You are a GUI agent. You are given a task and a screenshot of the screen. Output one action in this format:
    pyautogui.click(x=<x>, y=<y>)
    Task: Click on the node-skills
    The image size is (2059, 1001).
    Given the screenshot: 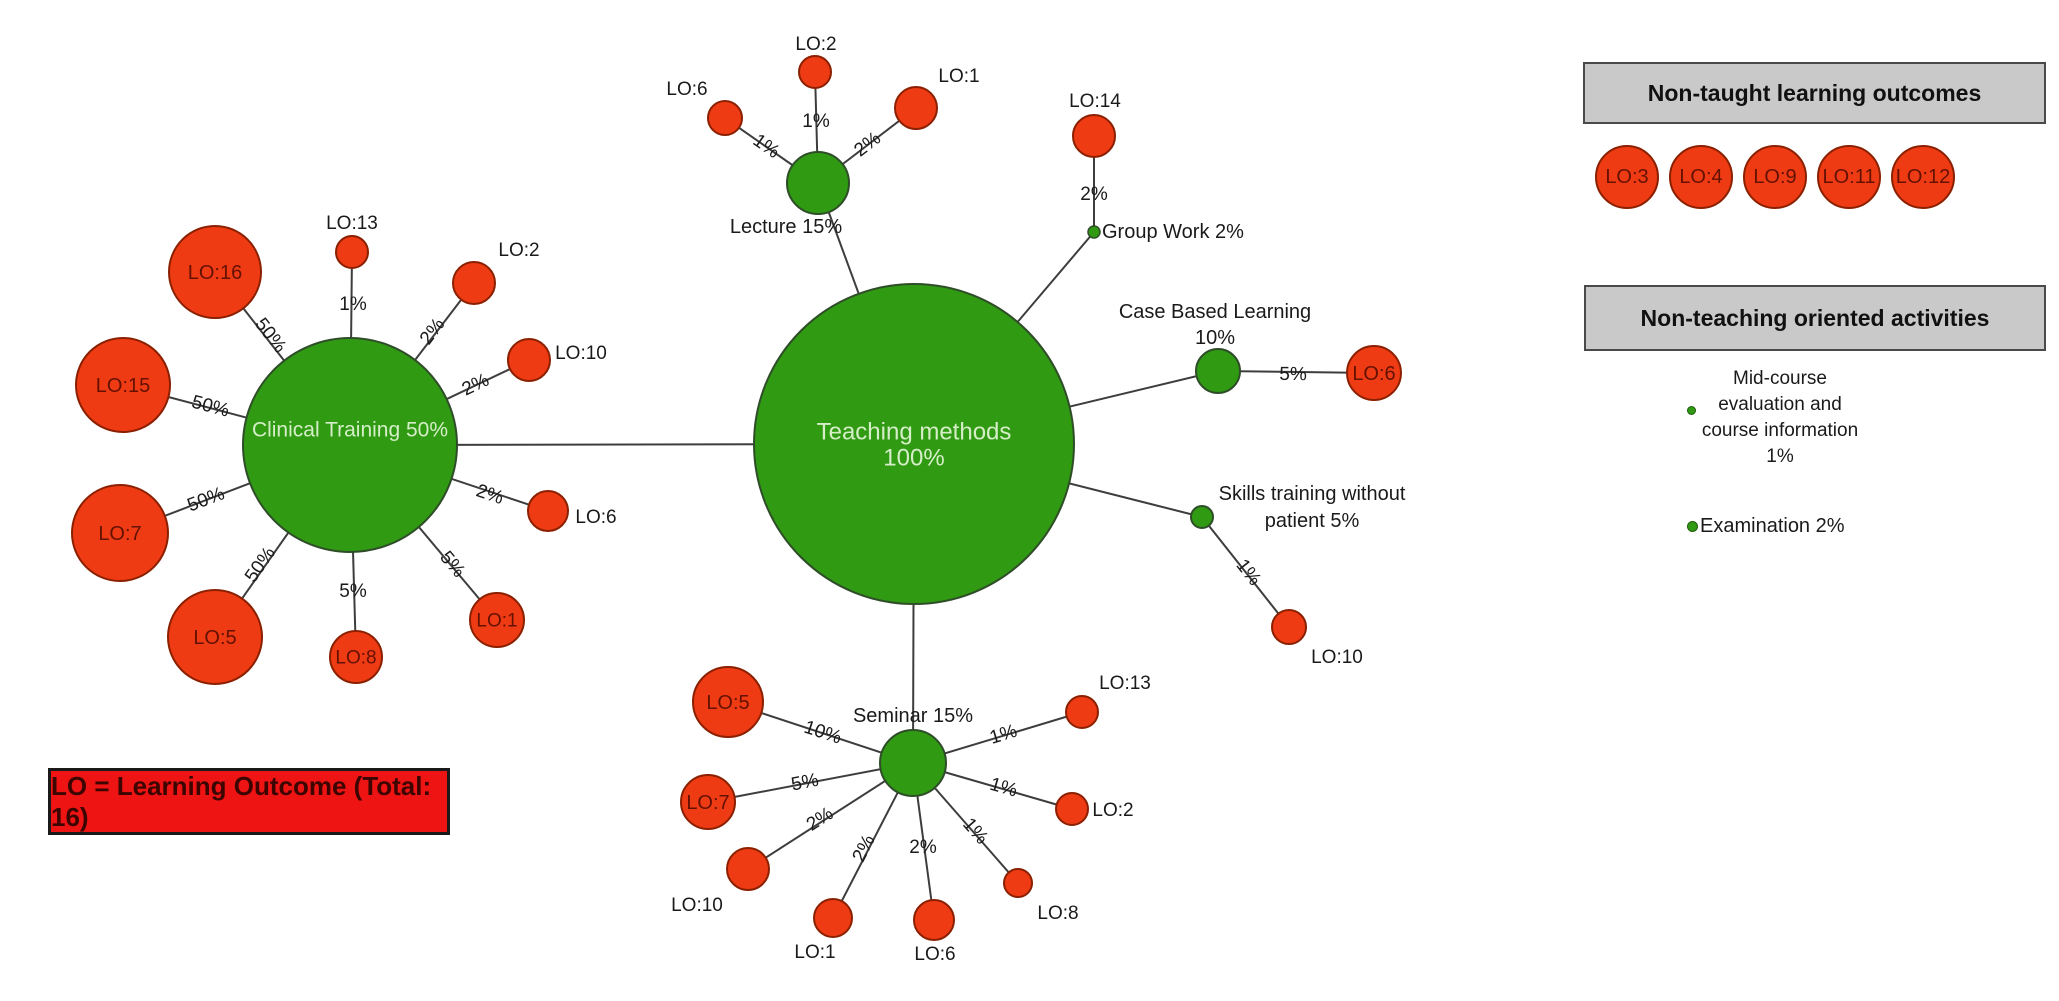 What is the action you would take?
    pyautogui.click(x=1202, y=517)
    